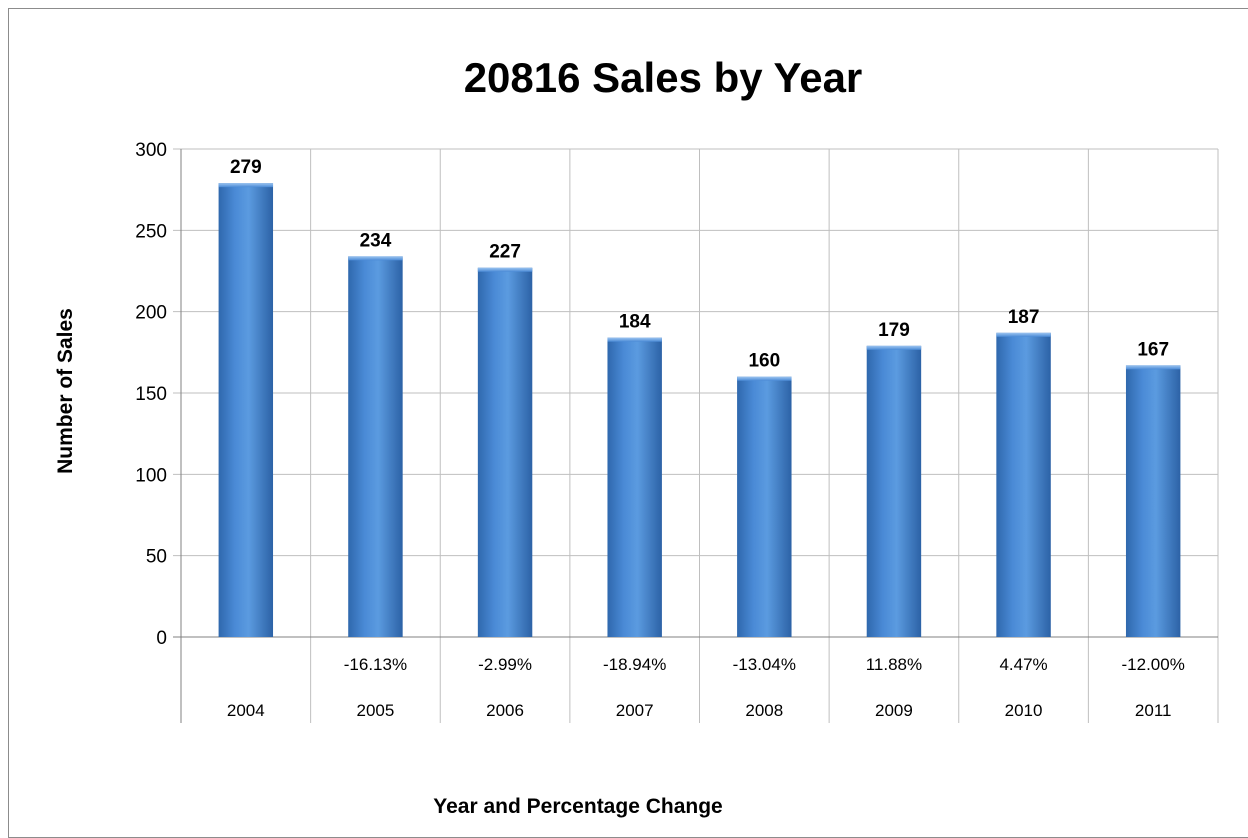 The image size is (1248, 838). I want to click on bar-2007, so click(634, 487).